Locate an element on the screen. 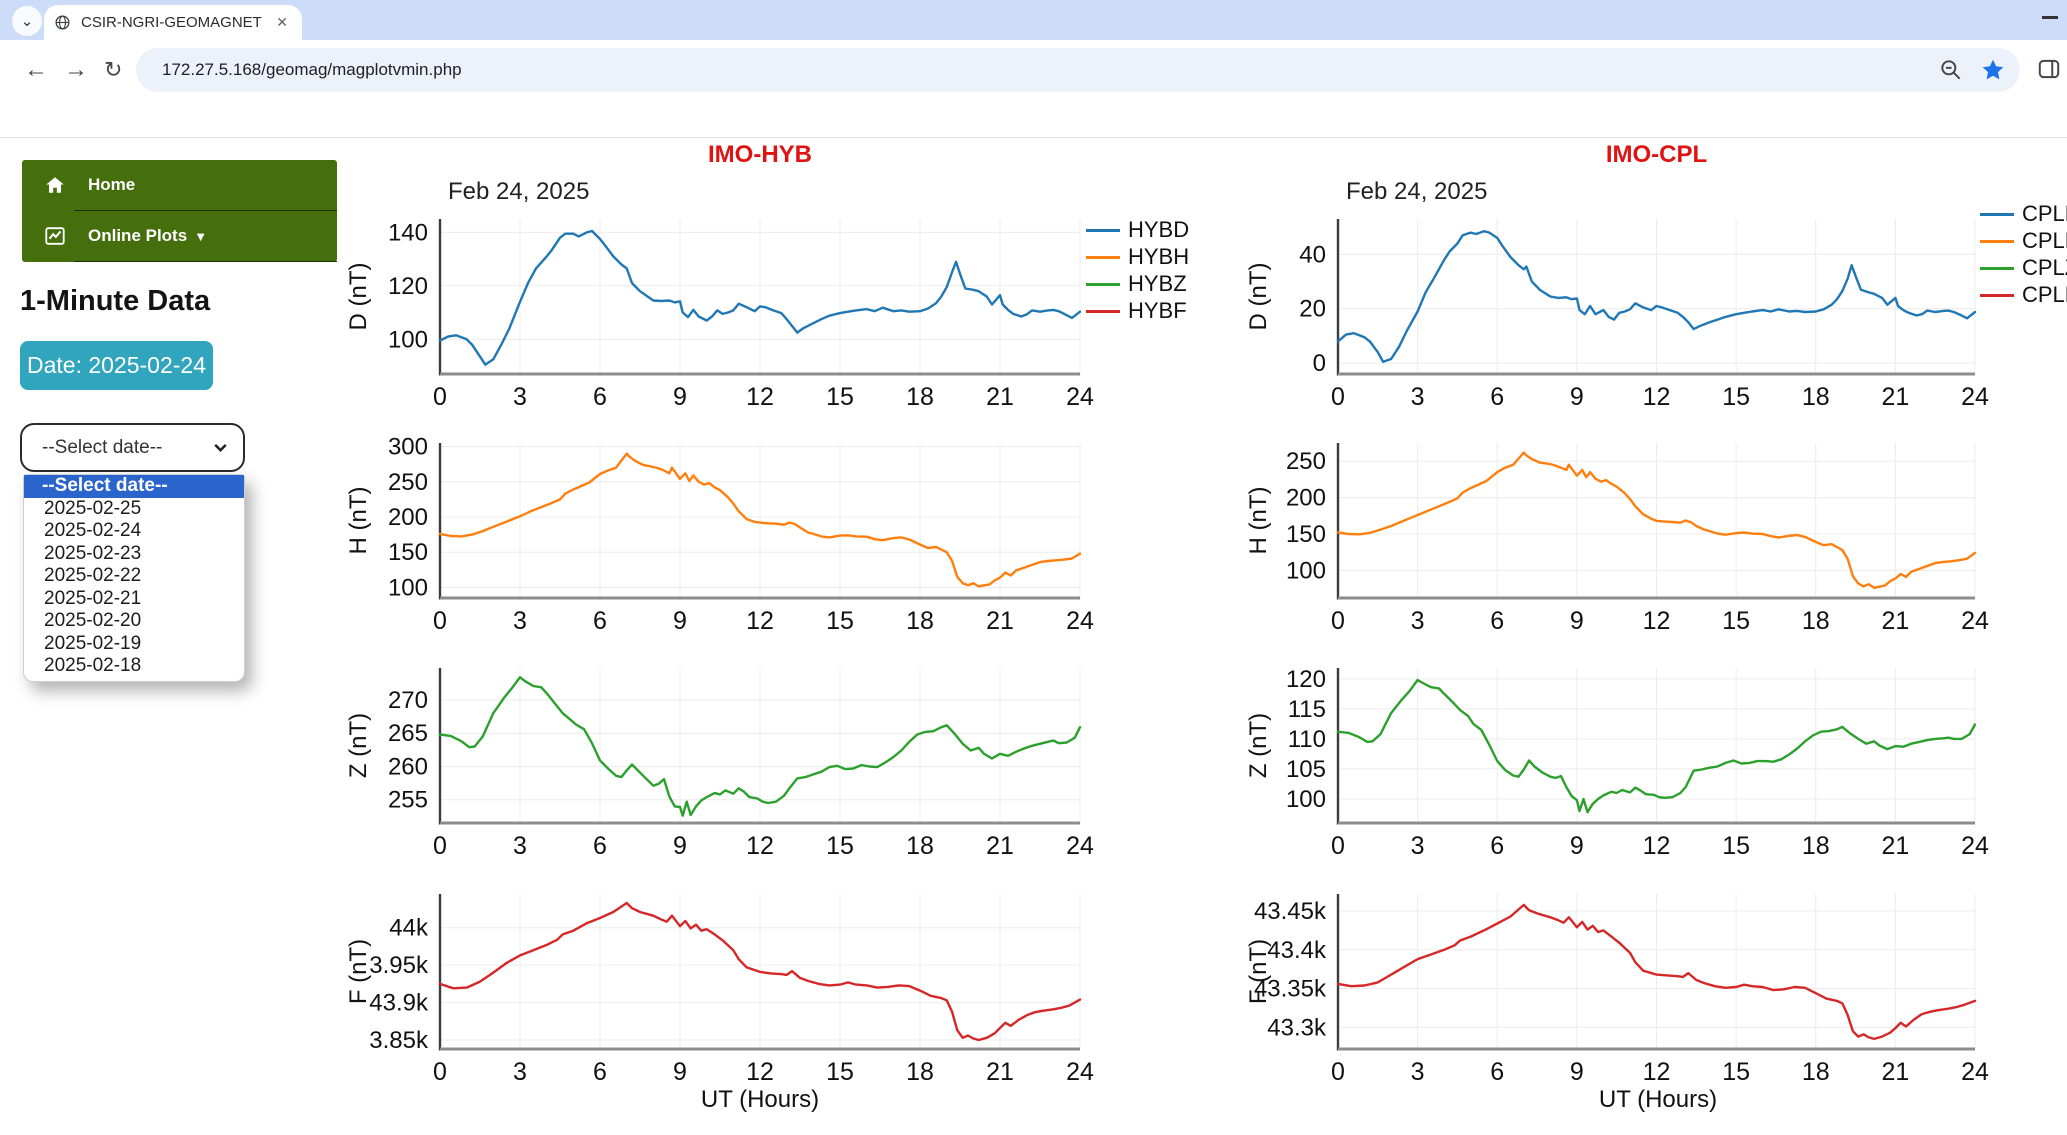  legend-imo-hyb: HYBD HYBH HYBZ HYBF is located at coordinates (1138, 270).